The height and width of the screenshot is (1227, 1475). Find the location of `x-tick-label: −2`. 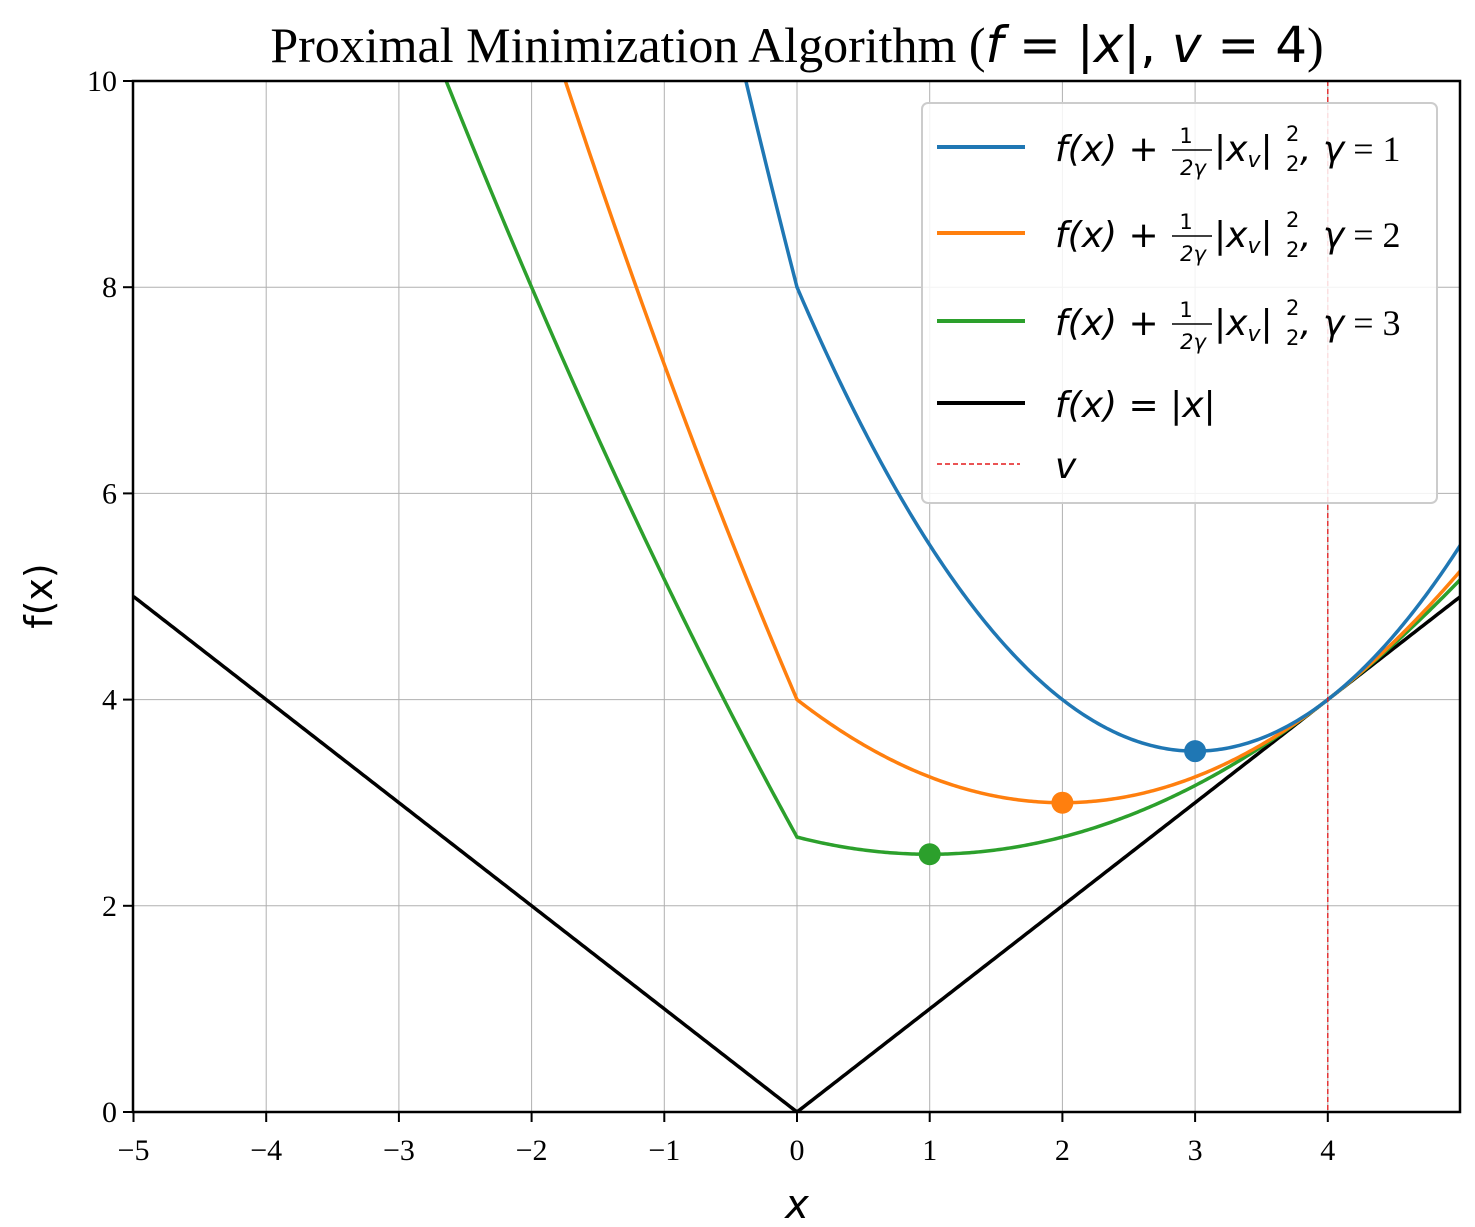

x-tick-label: −2 is located at coordinates (532, 1150).